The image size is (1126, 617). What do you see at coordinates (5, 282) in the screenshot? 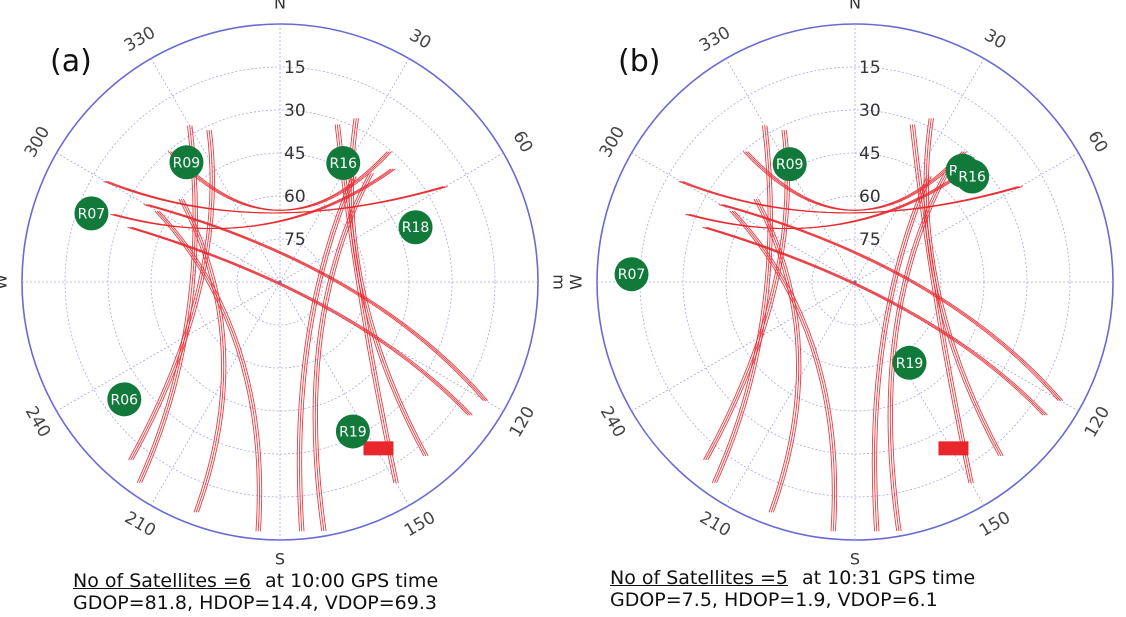
I see `compass-w: W` at bounding box center [5, 282].